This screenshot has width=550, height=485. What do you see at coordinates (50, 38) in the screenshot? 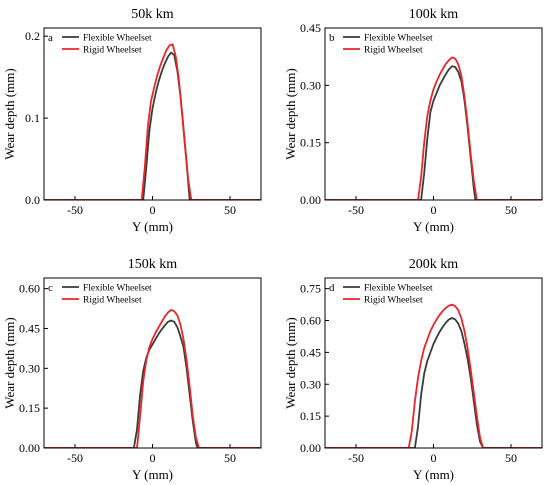
I see `panel-letter: a` at bounding box center [50, 38].